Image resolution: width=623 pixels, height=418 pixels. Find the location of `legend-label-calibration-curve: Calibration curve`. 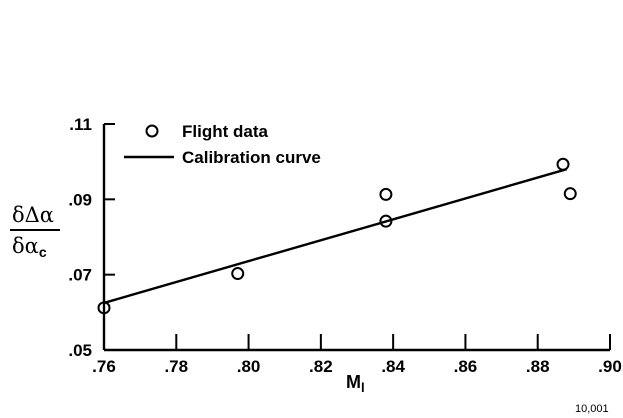

legend-label-calibration-curve: Calibration curve is located at coordinates (251, 157).